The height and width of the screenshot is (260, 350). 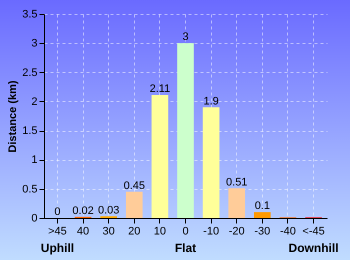 What do you see at coordinates (108, 232) in the screenshot?
I see `x-tick-label: 30` at bounding box center [108, 232].